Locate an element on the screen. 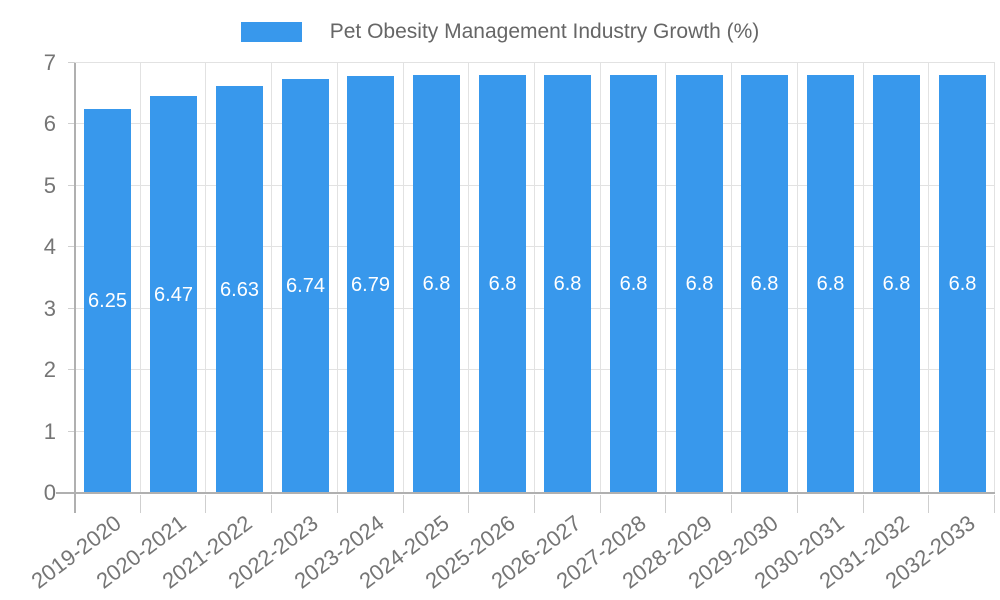  x-axis-line is located at coordinates (525, 493).